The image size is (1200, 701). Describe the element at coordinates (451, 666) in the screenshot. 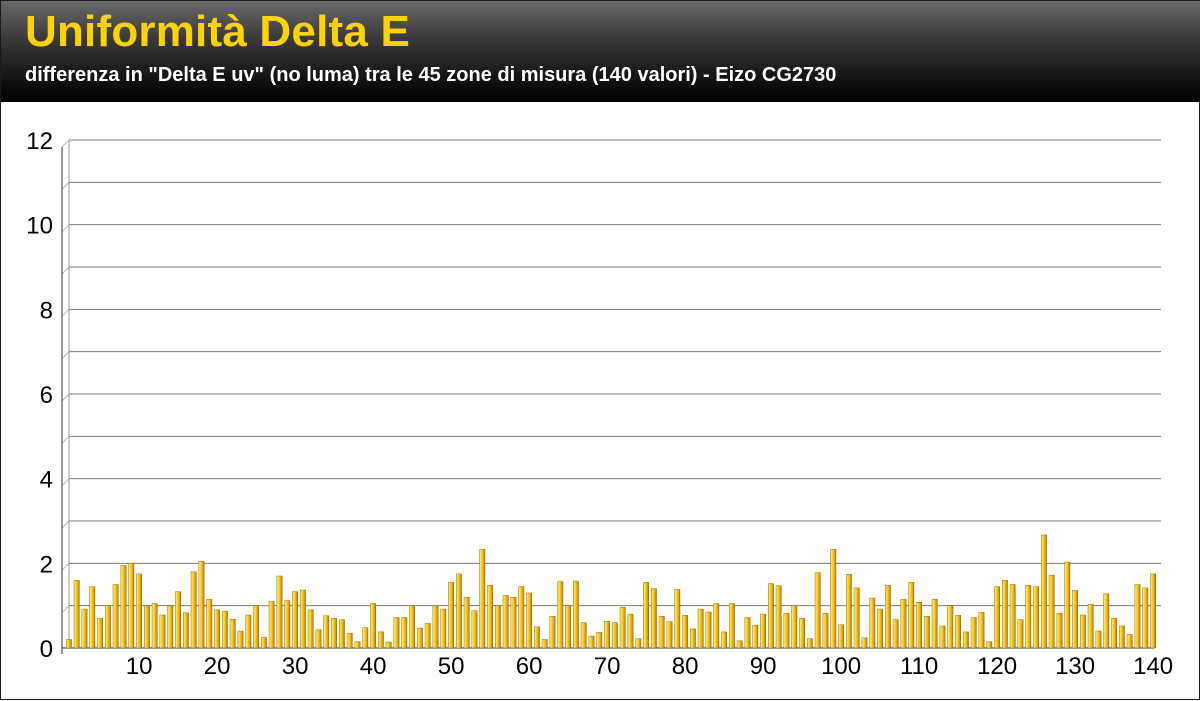

I see `x-tick-label: 50` at that location.